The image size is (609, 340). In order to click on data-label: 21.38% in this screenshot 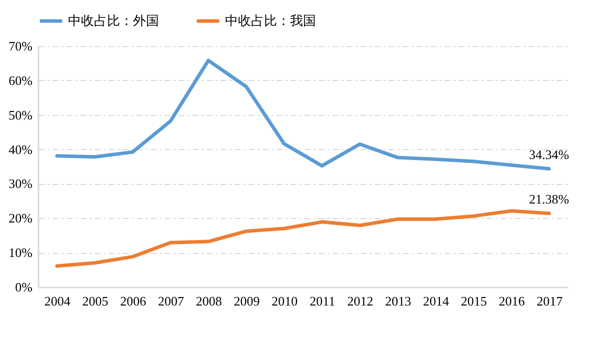, I will do `click(549, 198)`.